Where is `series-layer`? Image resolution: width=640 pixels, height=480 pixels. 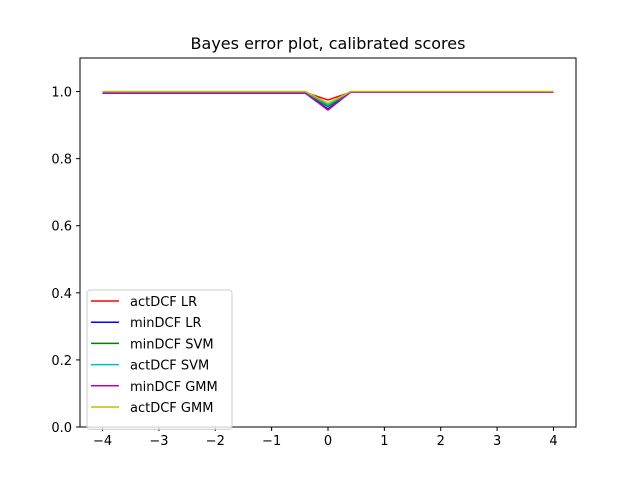 series-layer is located at coordinates (328, 100).